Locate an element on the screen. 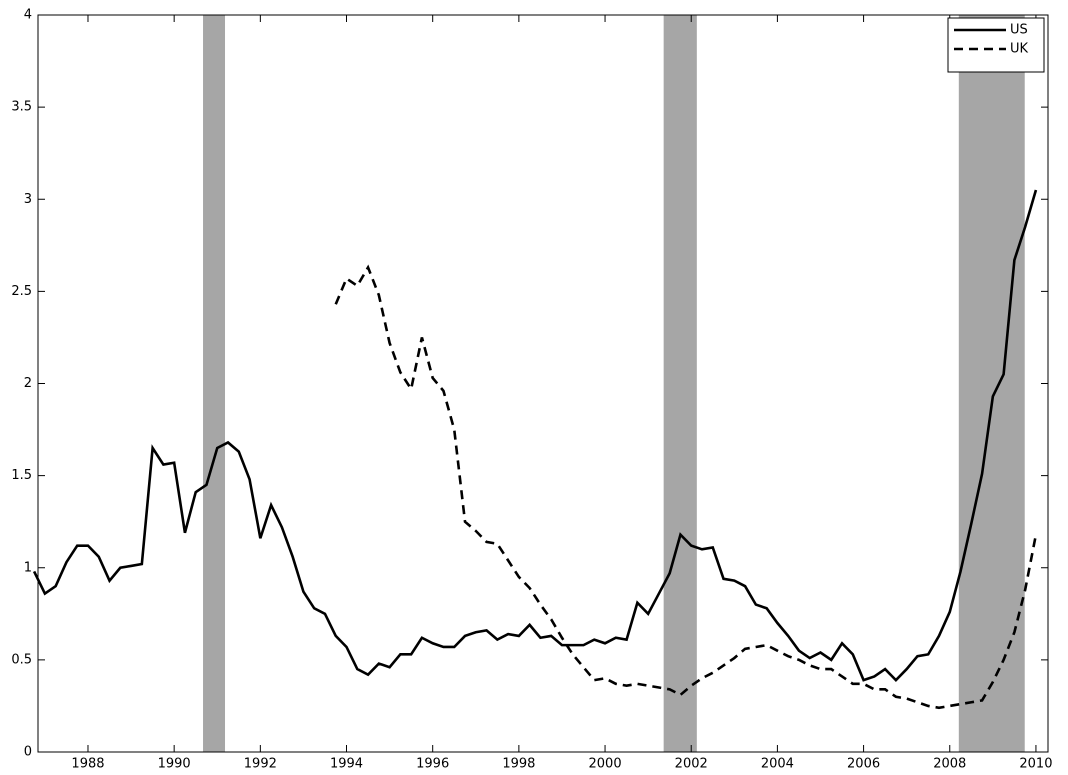 This screenshot has width=1068, height=775. legend-label: UK is located at coordinates (1019, 49).